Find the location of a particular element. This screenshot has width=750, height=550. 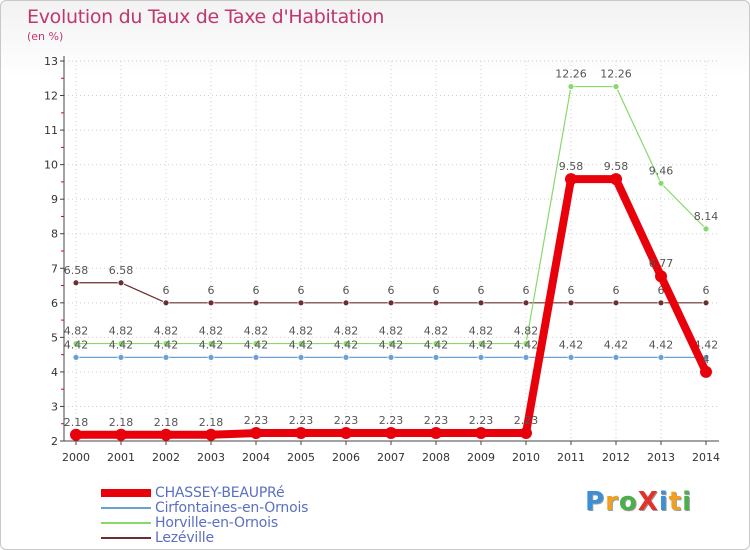

y-tick-label: 4 is located at coordinates (54, 372).